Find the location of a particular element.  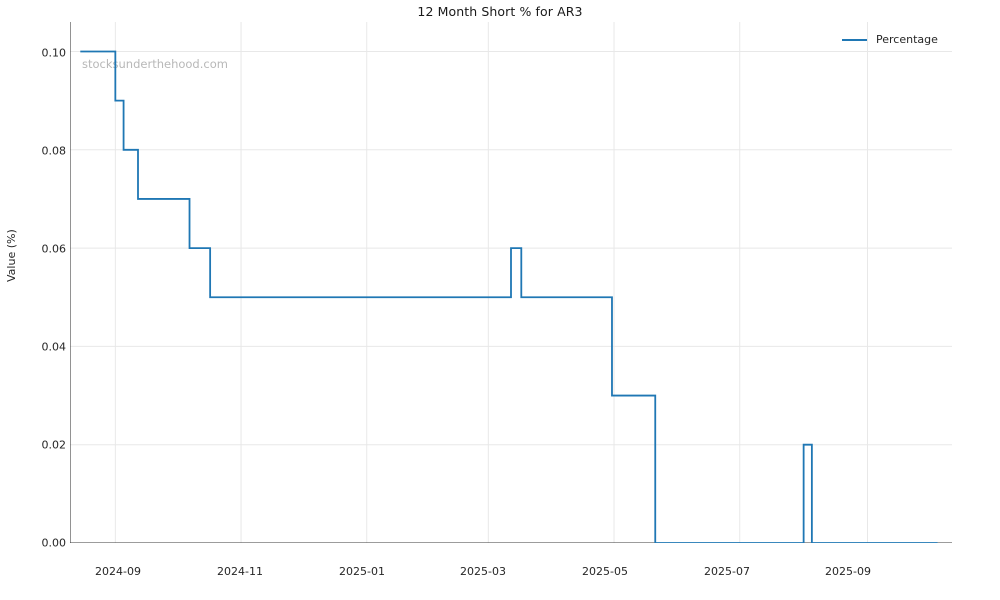

y-tick-label: 0.02 is located at coordinates (54, 445).